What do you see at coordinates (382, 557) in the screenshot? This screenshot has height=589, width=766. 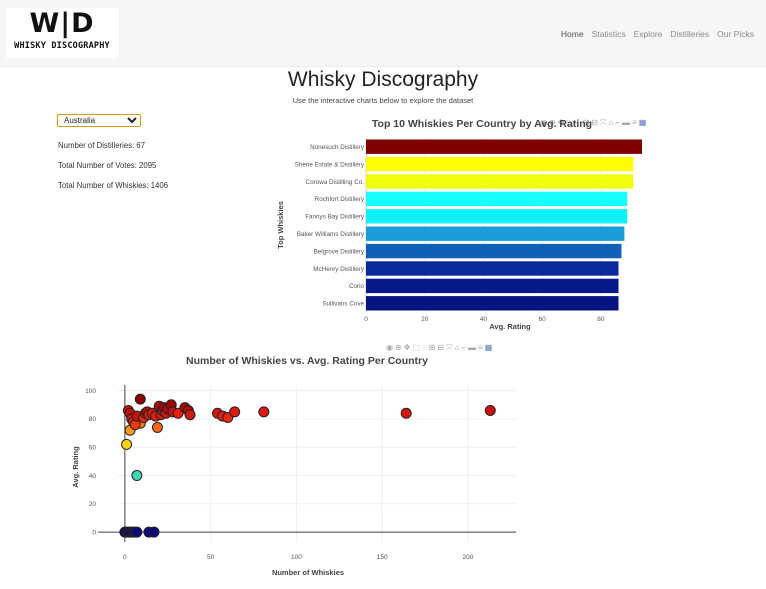 I see `scatter-x-tick-label: 150` at bounding box center [382, 557].